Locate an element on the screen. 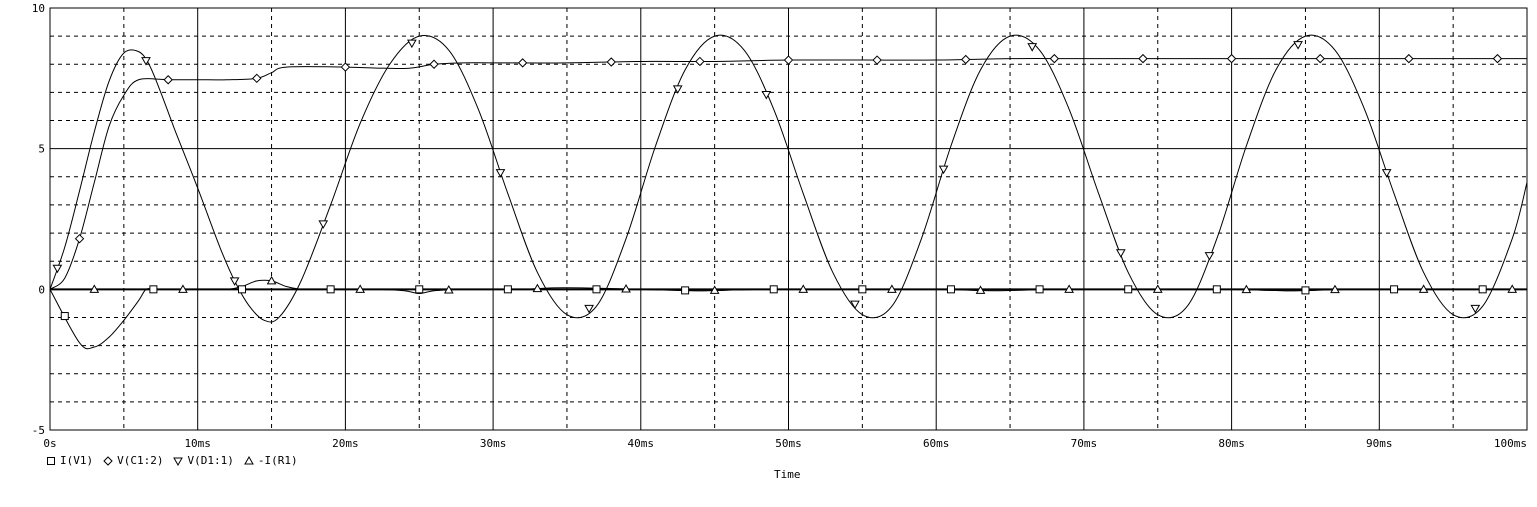 The width and height of the screenshot is (1537, 507). square-marker-icon is located at coordinates (51, 460).